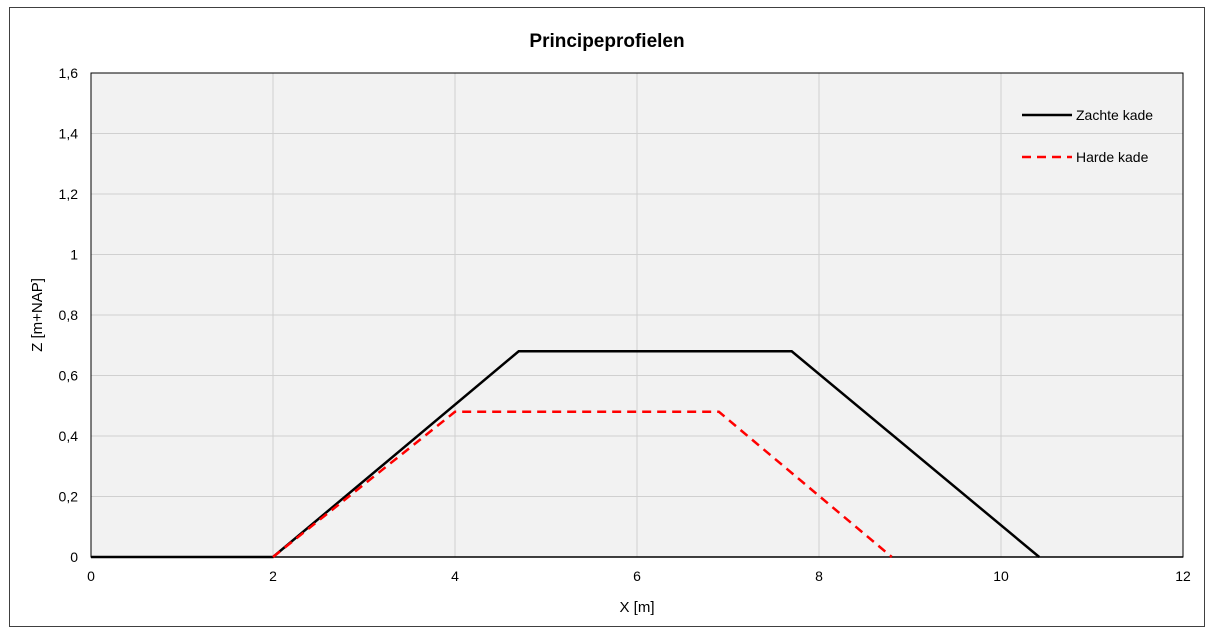 This screenshot has height=629, width=1211. What do you see at coordinates (636, 607) in the screenshot?
I see `x-axis-label: X [m]` at bounding box center [636, 607].